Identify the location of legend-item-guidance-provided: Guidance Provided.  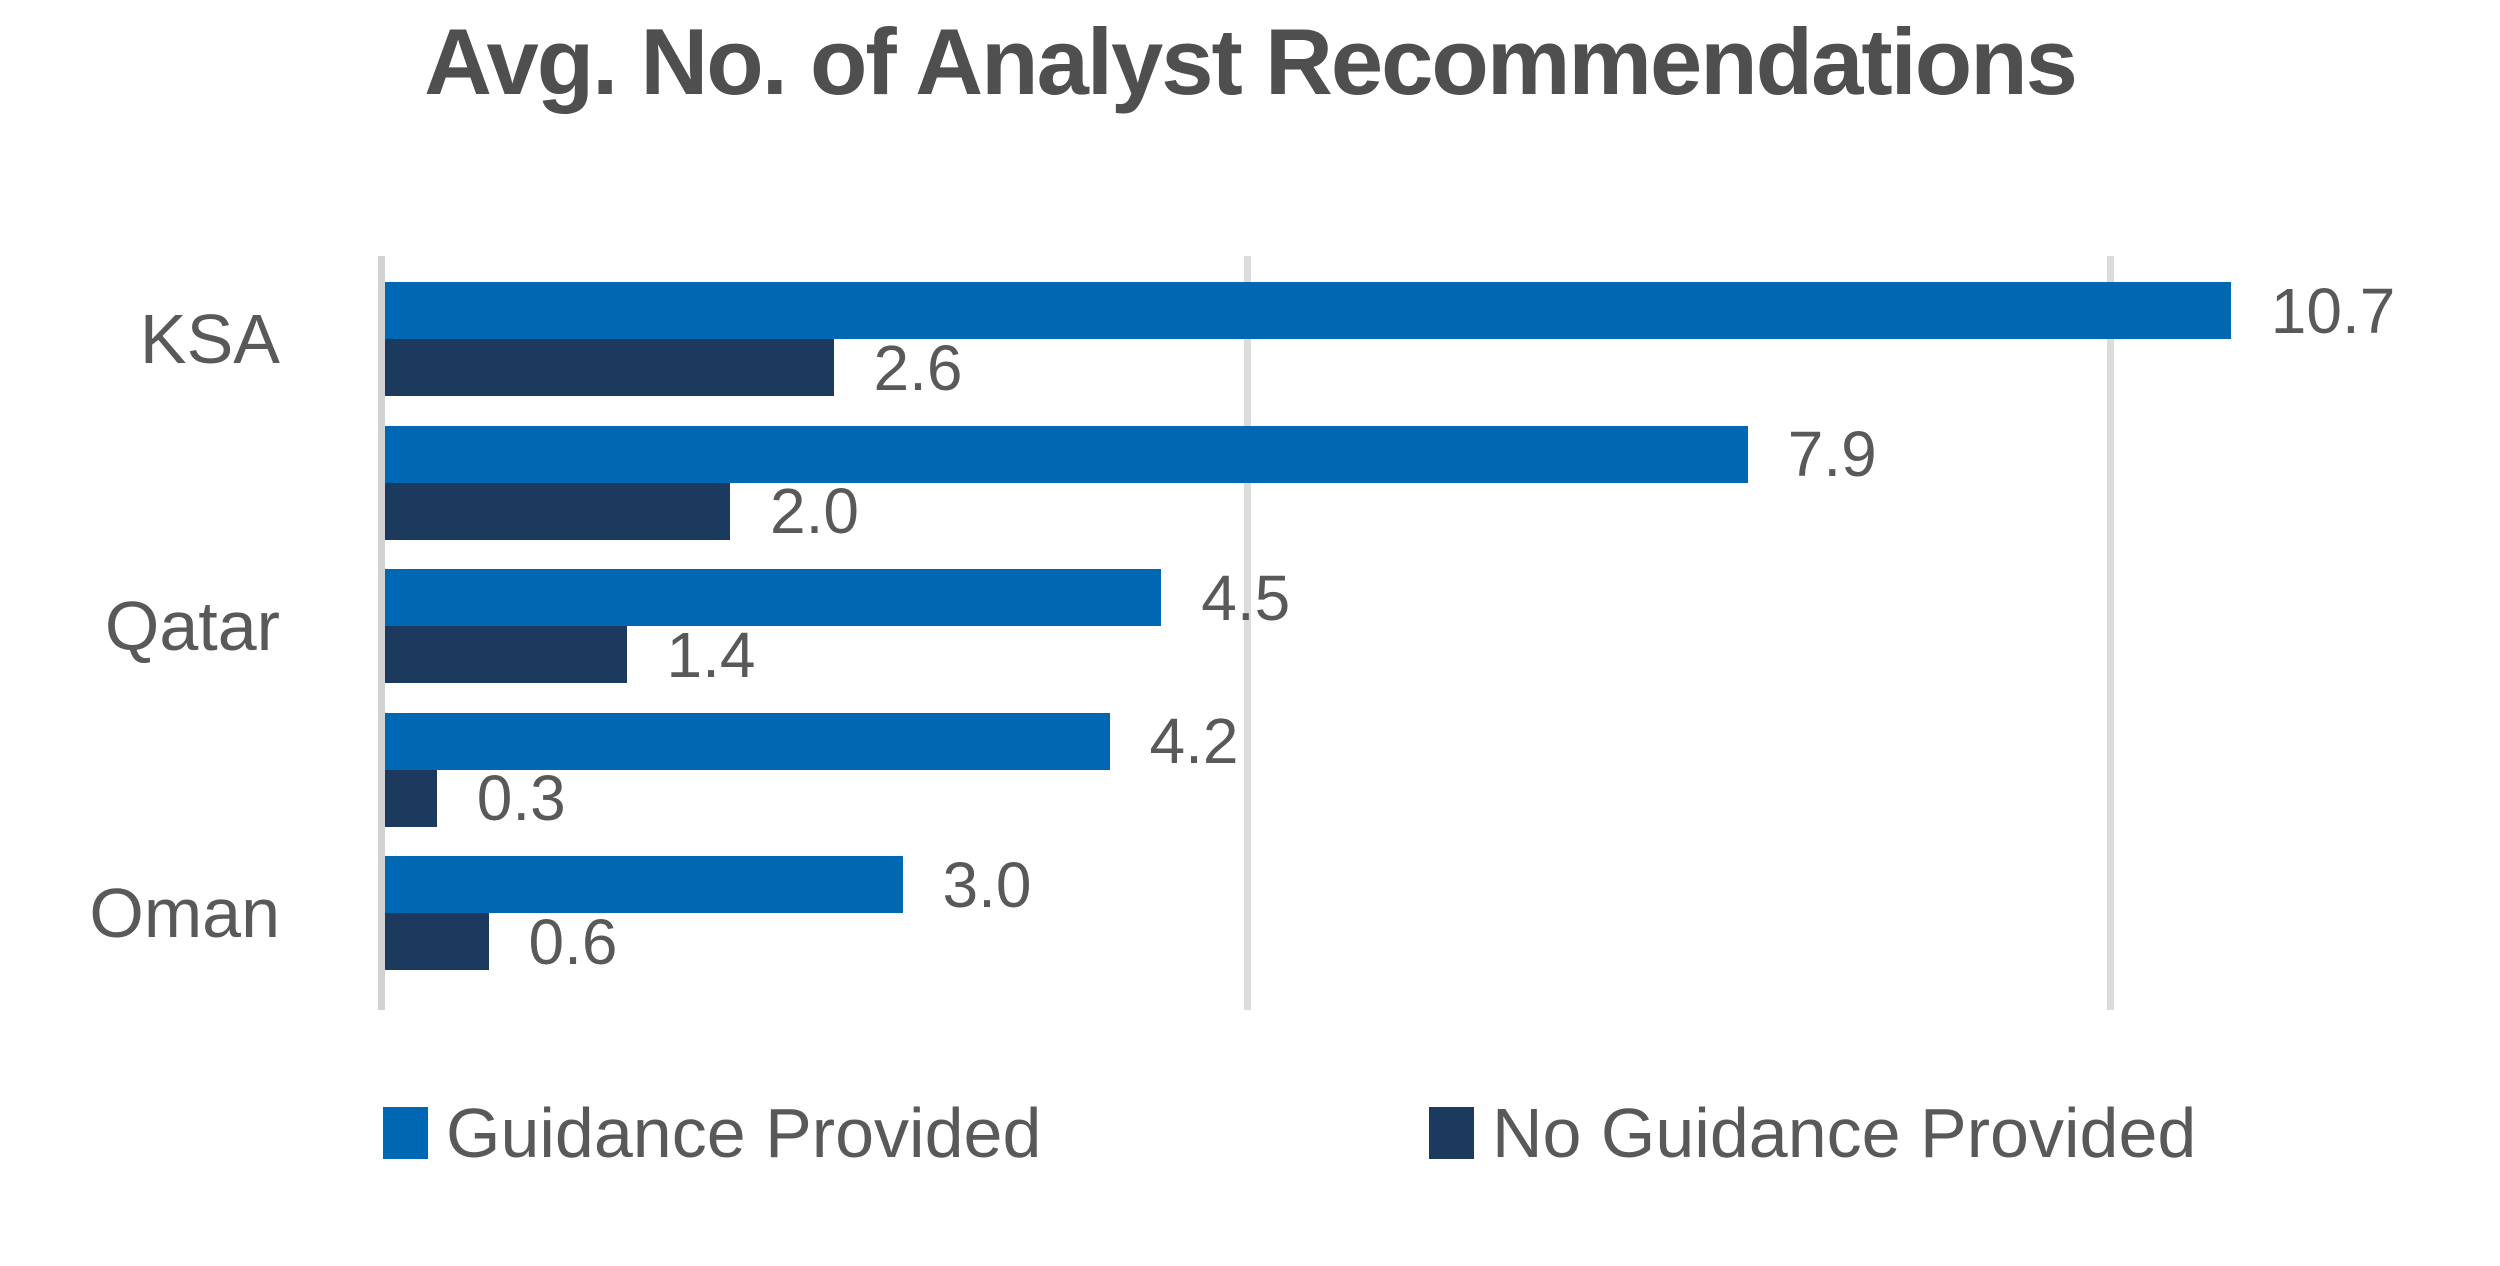
(712, 1133).